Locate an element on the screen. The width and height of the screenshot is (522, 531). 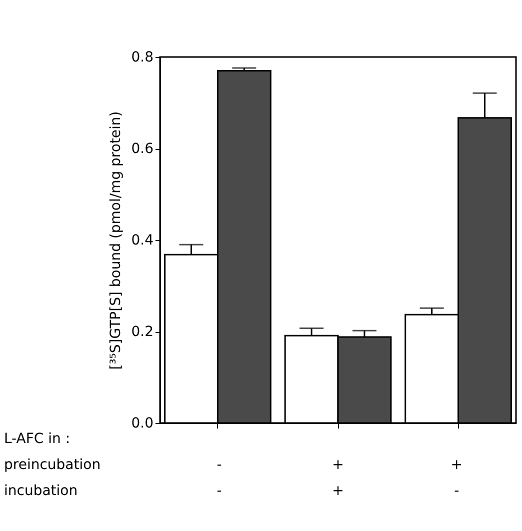
text: preincubation is located at coordinates (52, 465).